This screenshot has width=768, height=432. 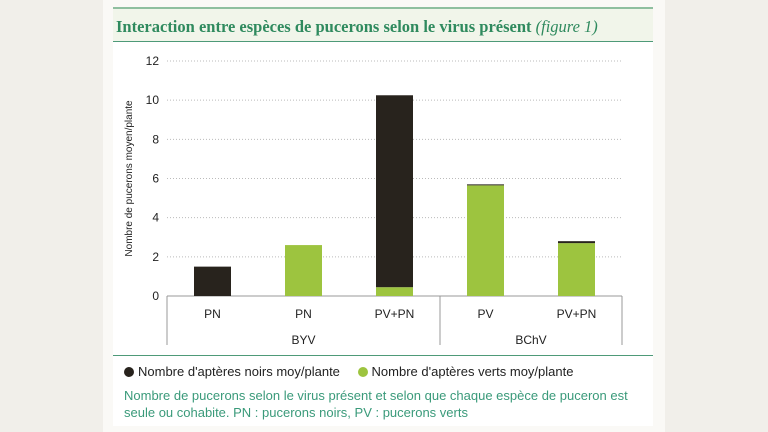 I want to click on legend-swatch-black, so click(x=129, y=372).